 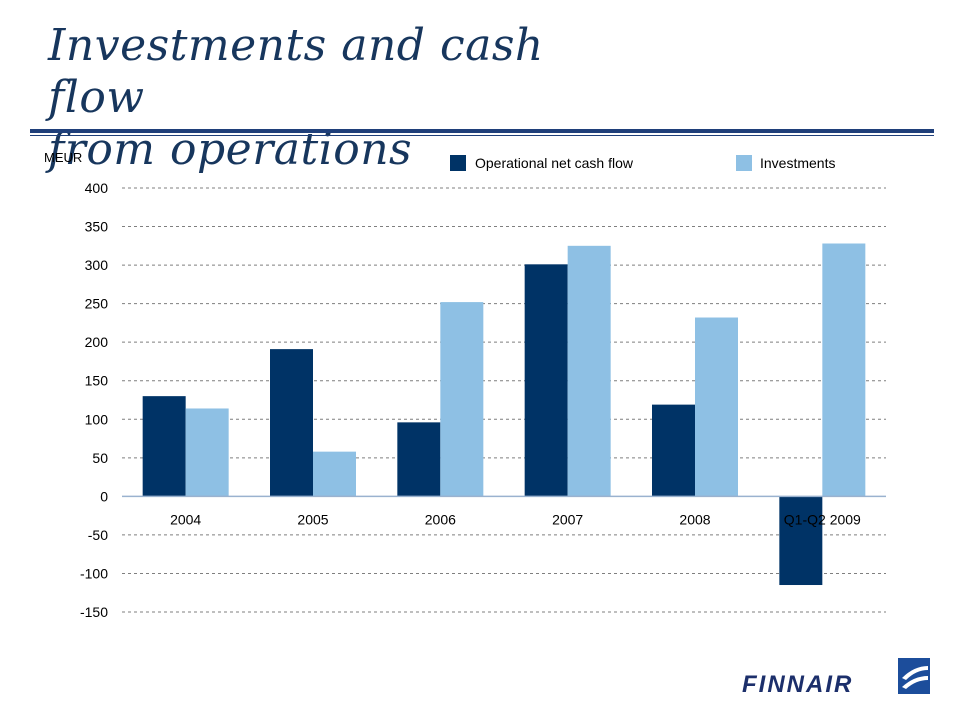 I want to click on y-tick-label: 300, so click(x=97, y=265).